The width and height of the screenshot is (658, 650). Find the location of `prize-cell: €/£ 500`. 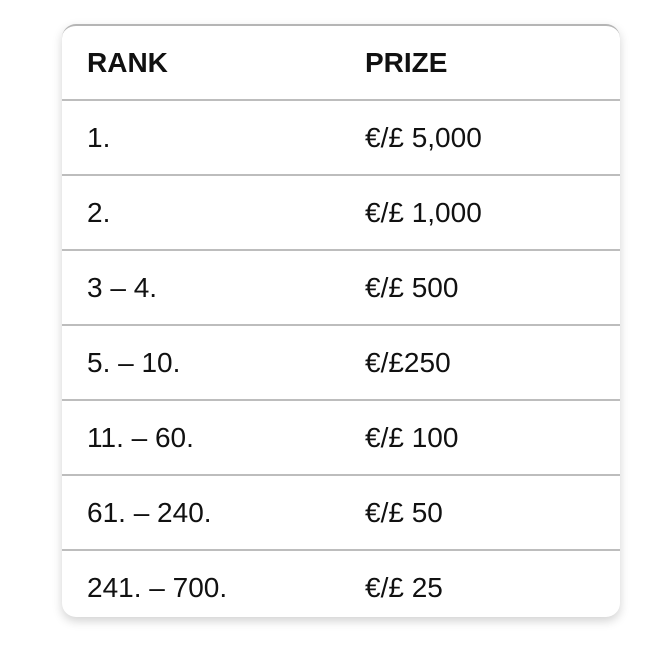

prize-cell: €/£ 500 is located at coordinates (492, 288).